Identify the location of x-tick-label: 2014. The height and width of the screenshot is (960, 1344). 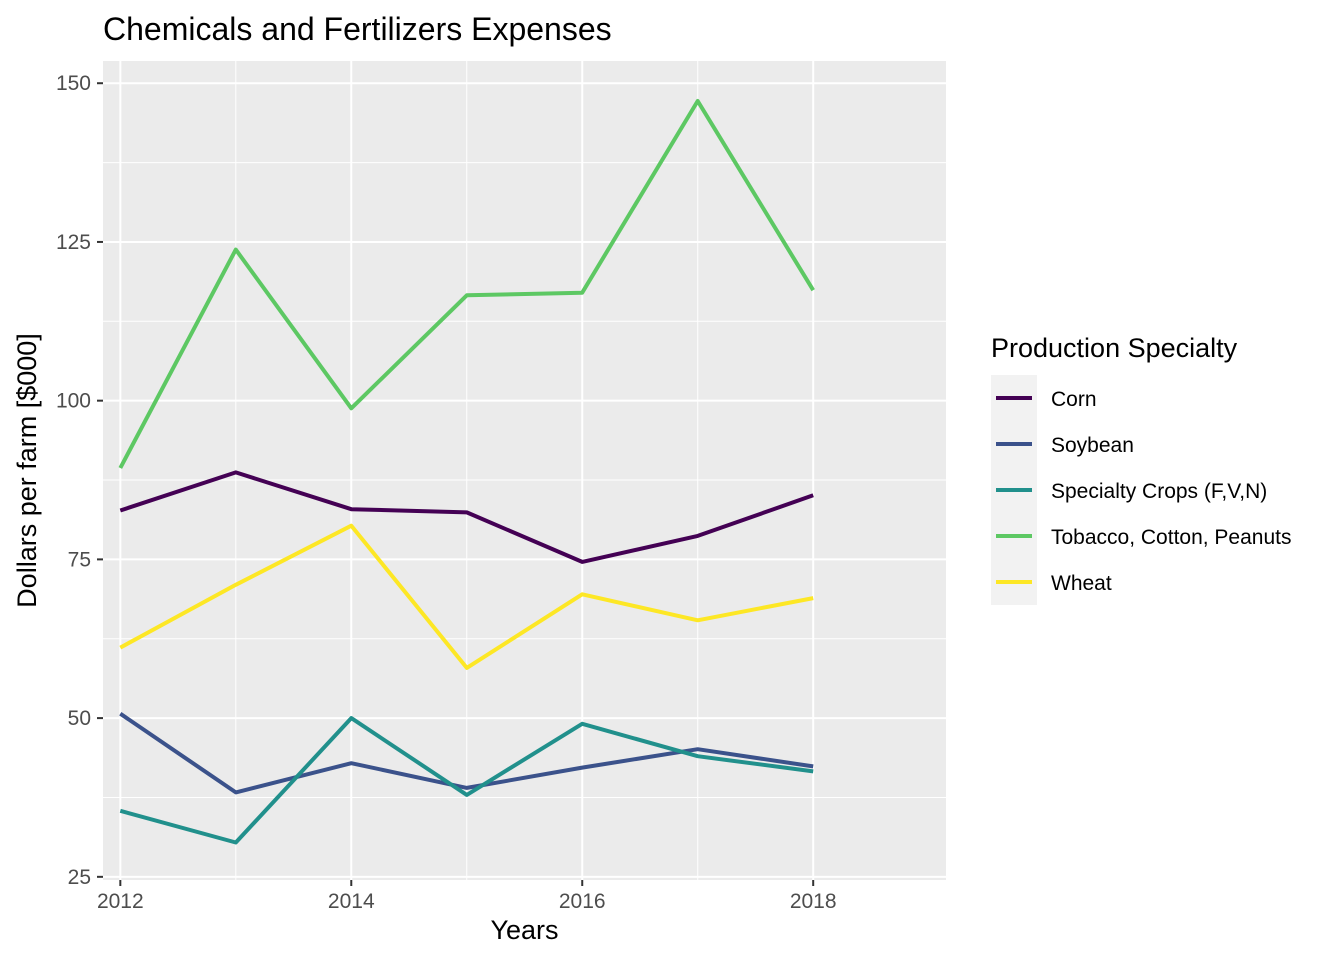
(351, 901).